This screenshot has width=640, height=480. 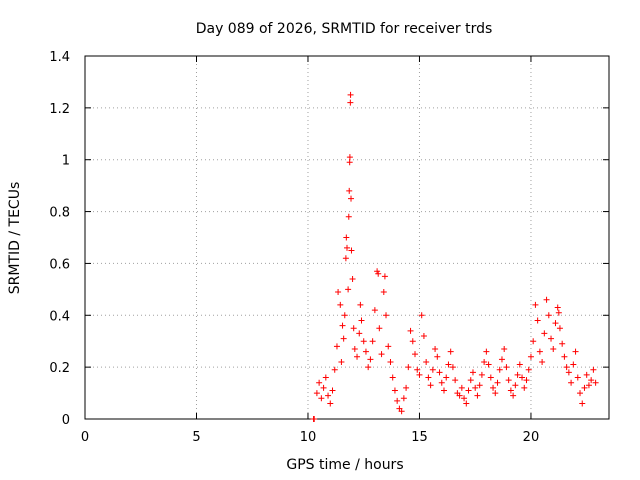 I want to click on y-tick-label: 0.4, so click(x=59, y=316).